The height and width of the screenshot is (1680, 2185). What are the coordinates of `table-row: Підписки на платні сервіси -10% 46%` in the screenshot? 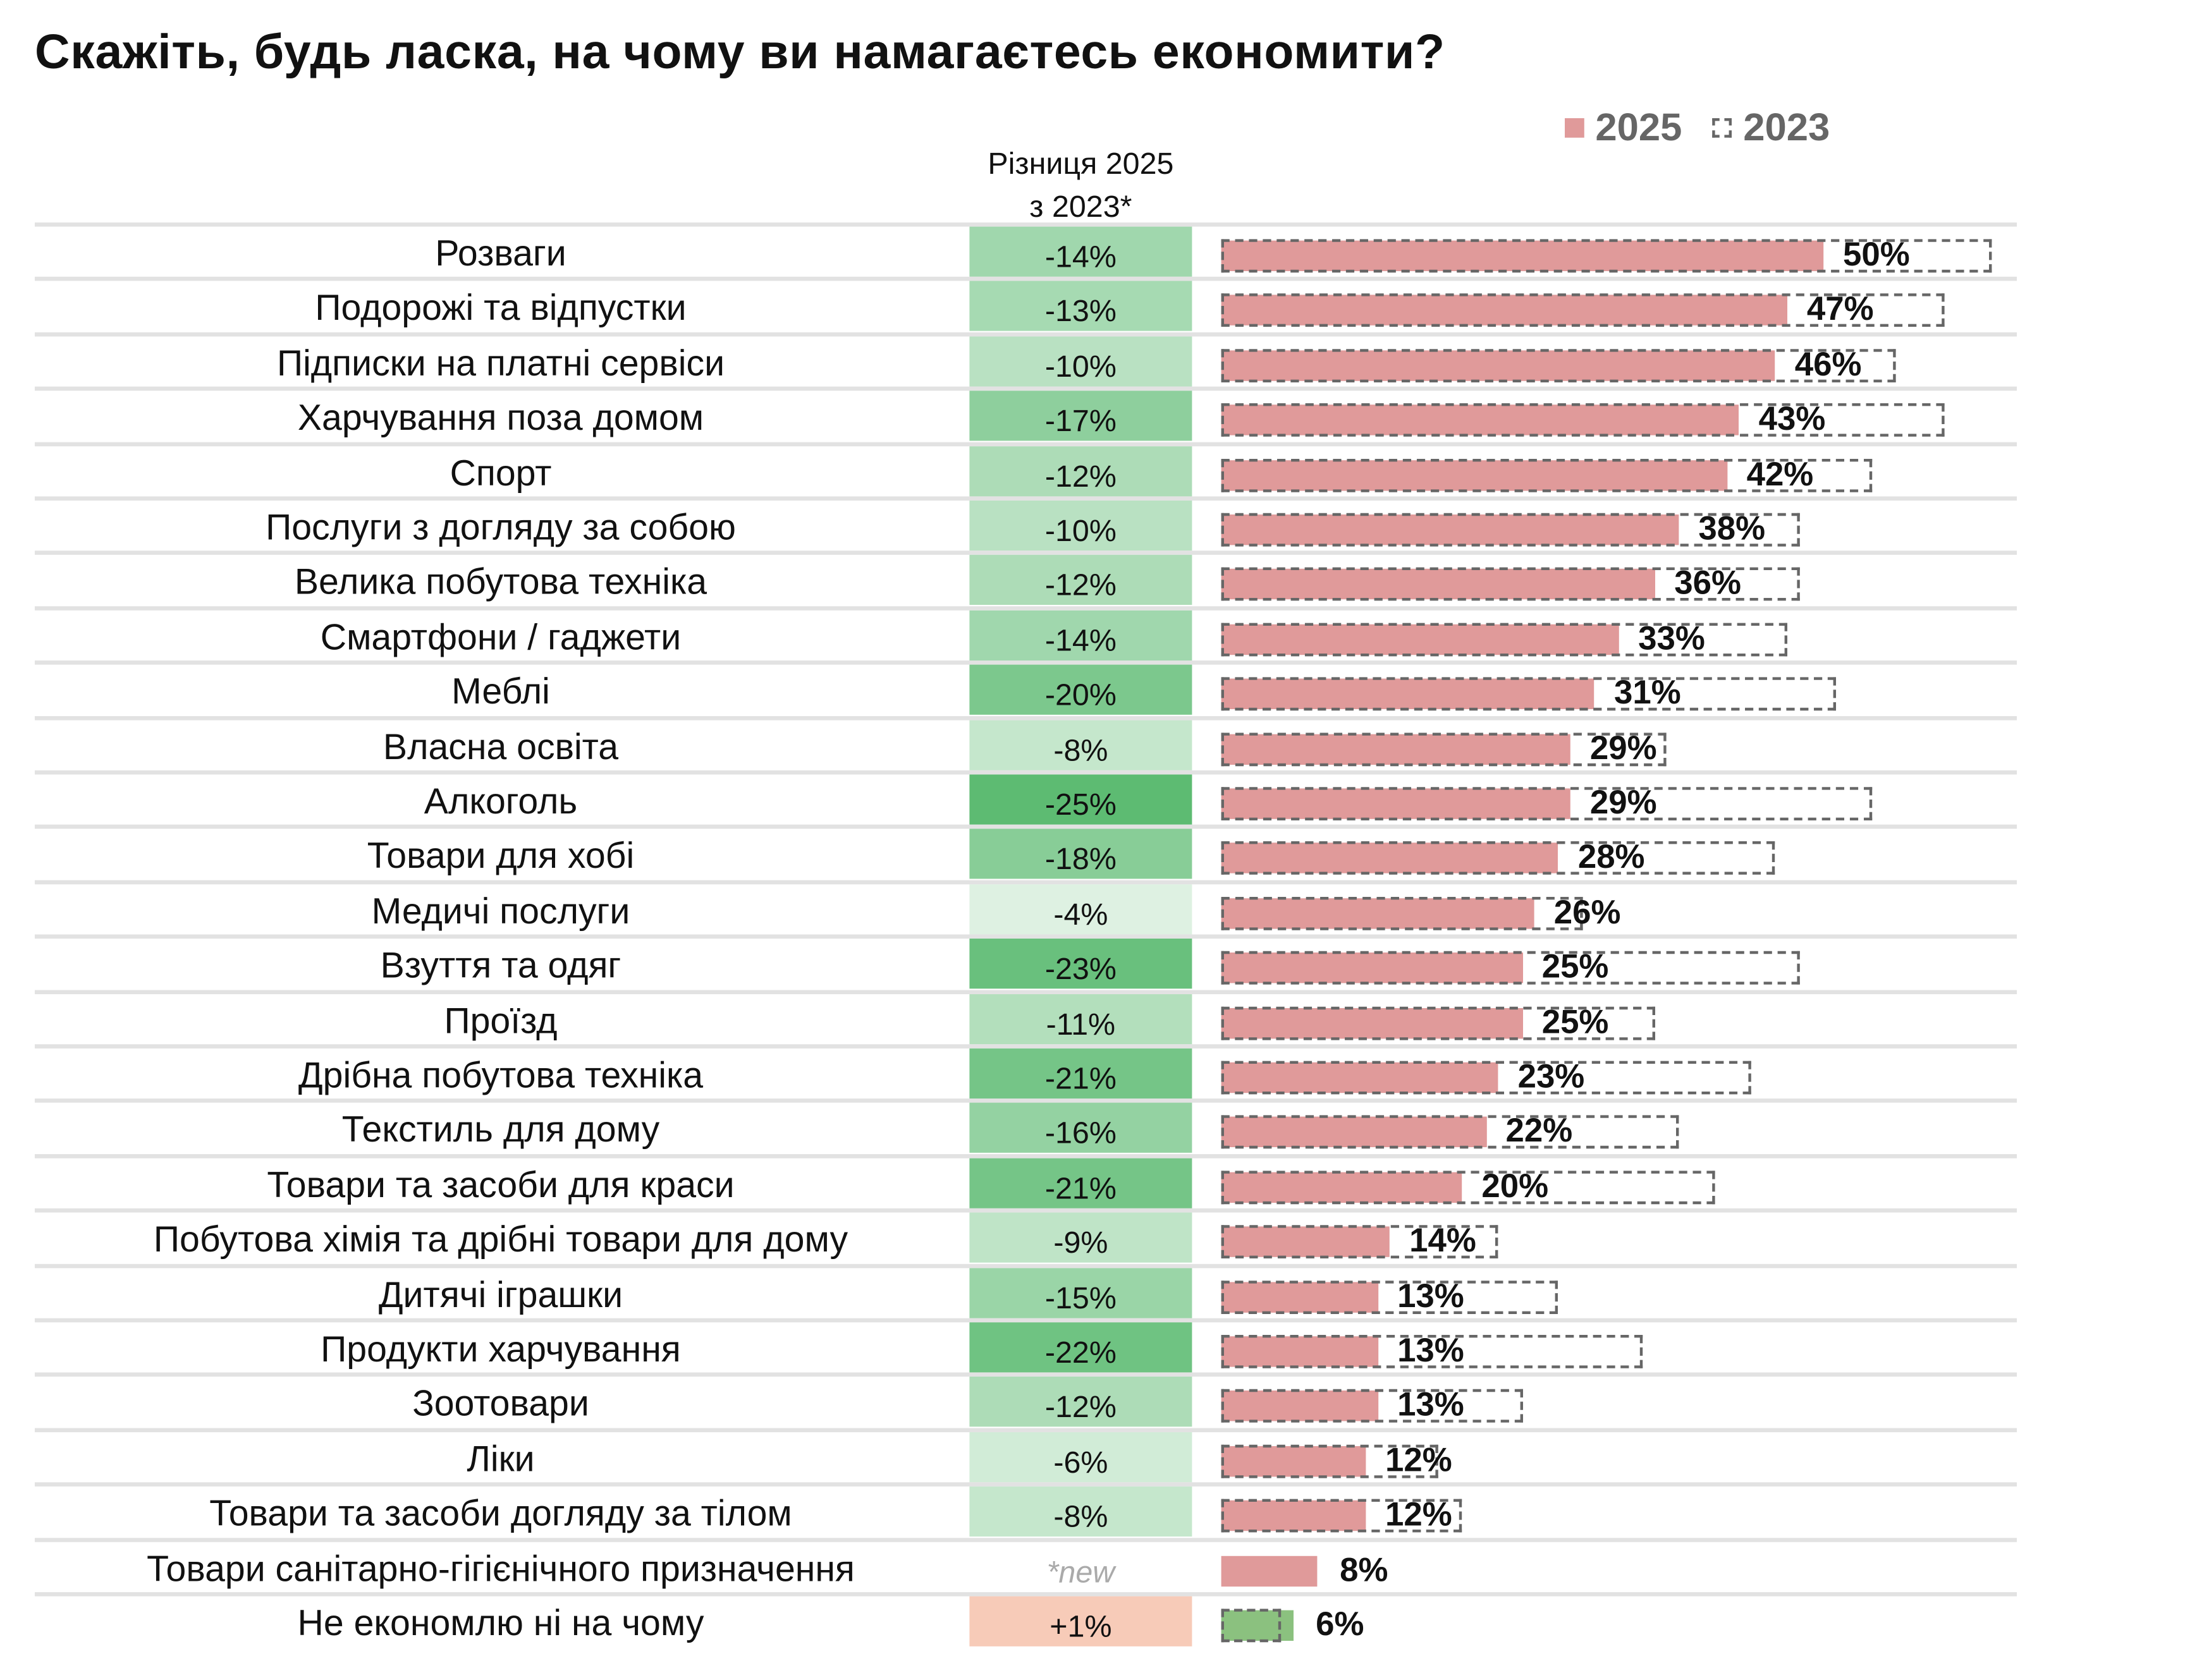 It's located at (1026, 359).